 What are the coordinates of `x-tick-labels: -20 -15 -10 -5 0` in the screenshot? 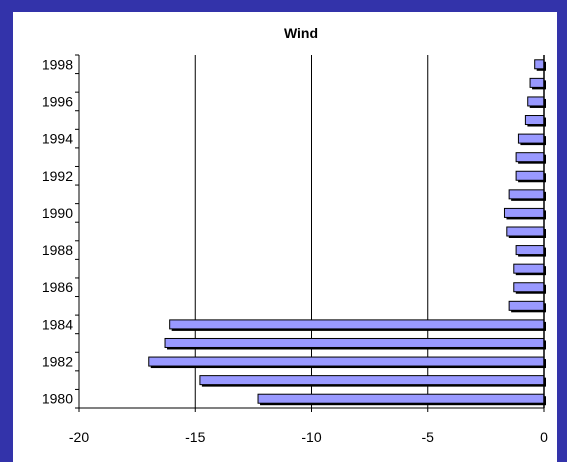 It's located at (308, 437).